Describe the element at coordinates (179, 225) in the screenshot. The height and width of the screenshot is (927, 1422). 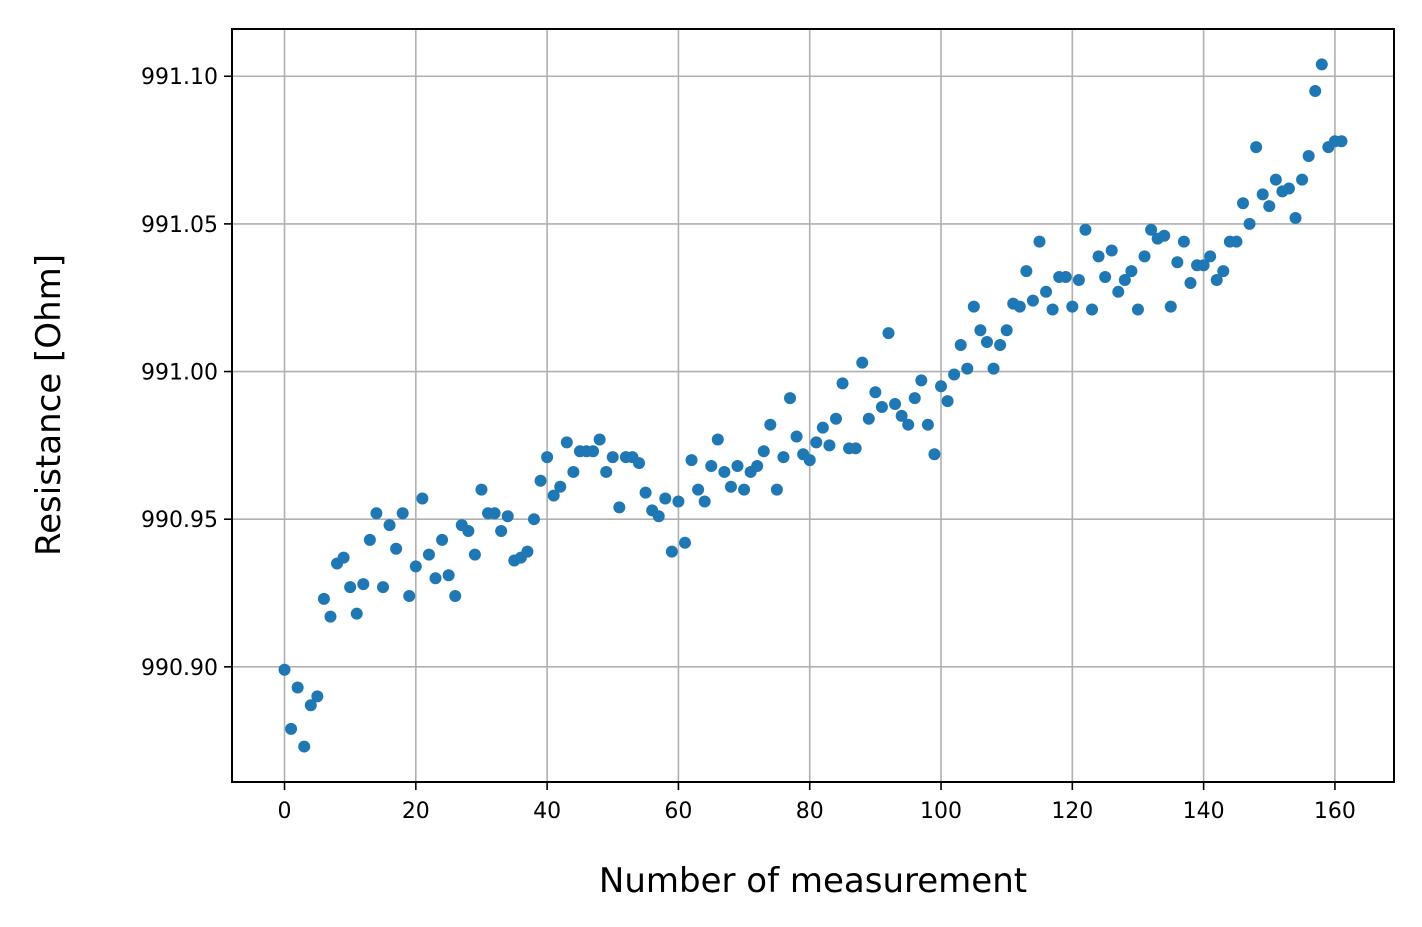
I see `y-tick-label: 991.05` at that location.